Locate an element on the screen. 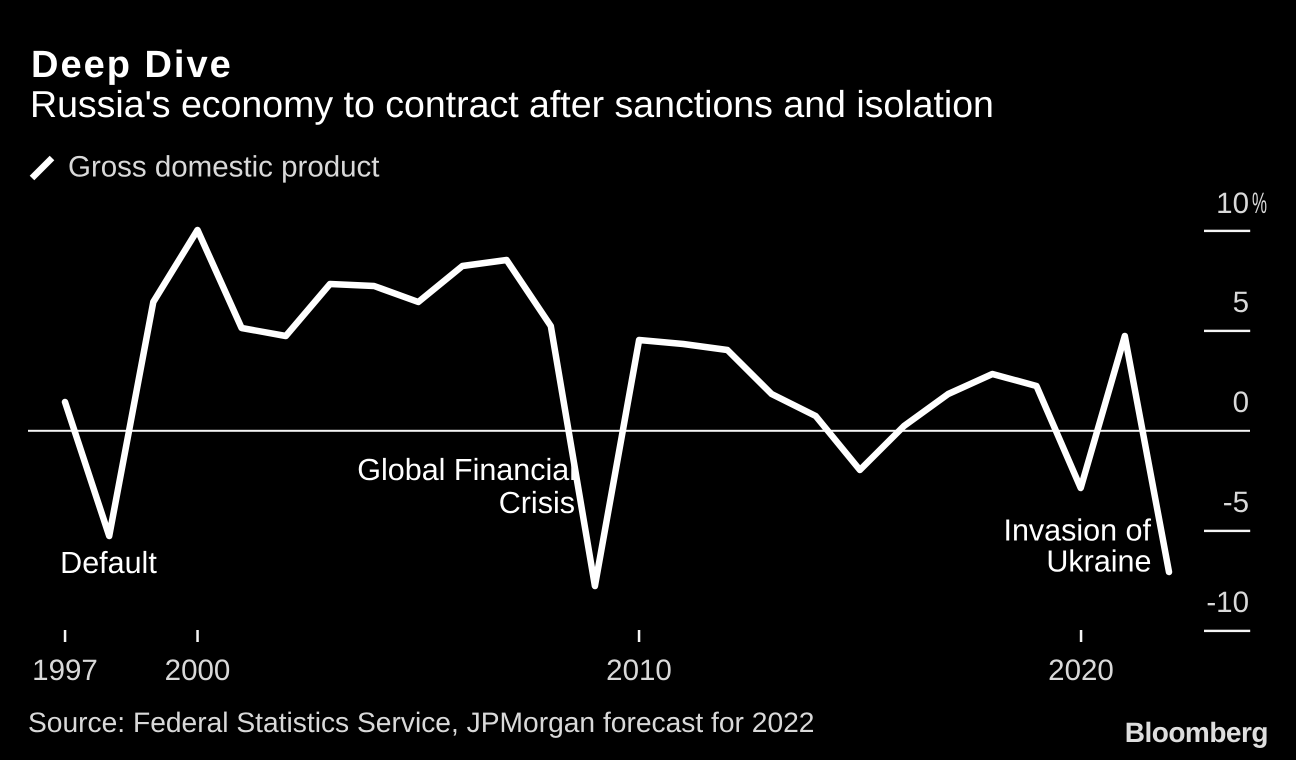 The image size is (1296, 760). svg-text: Ukraine is located at coordinates (1098, 562).